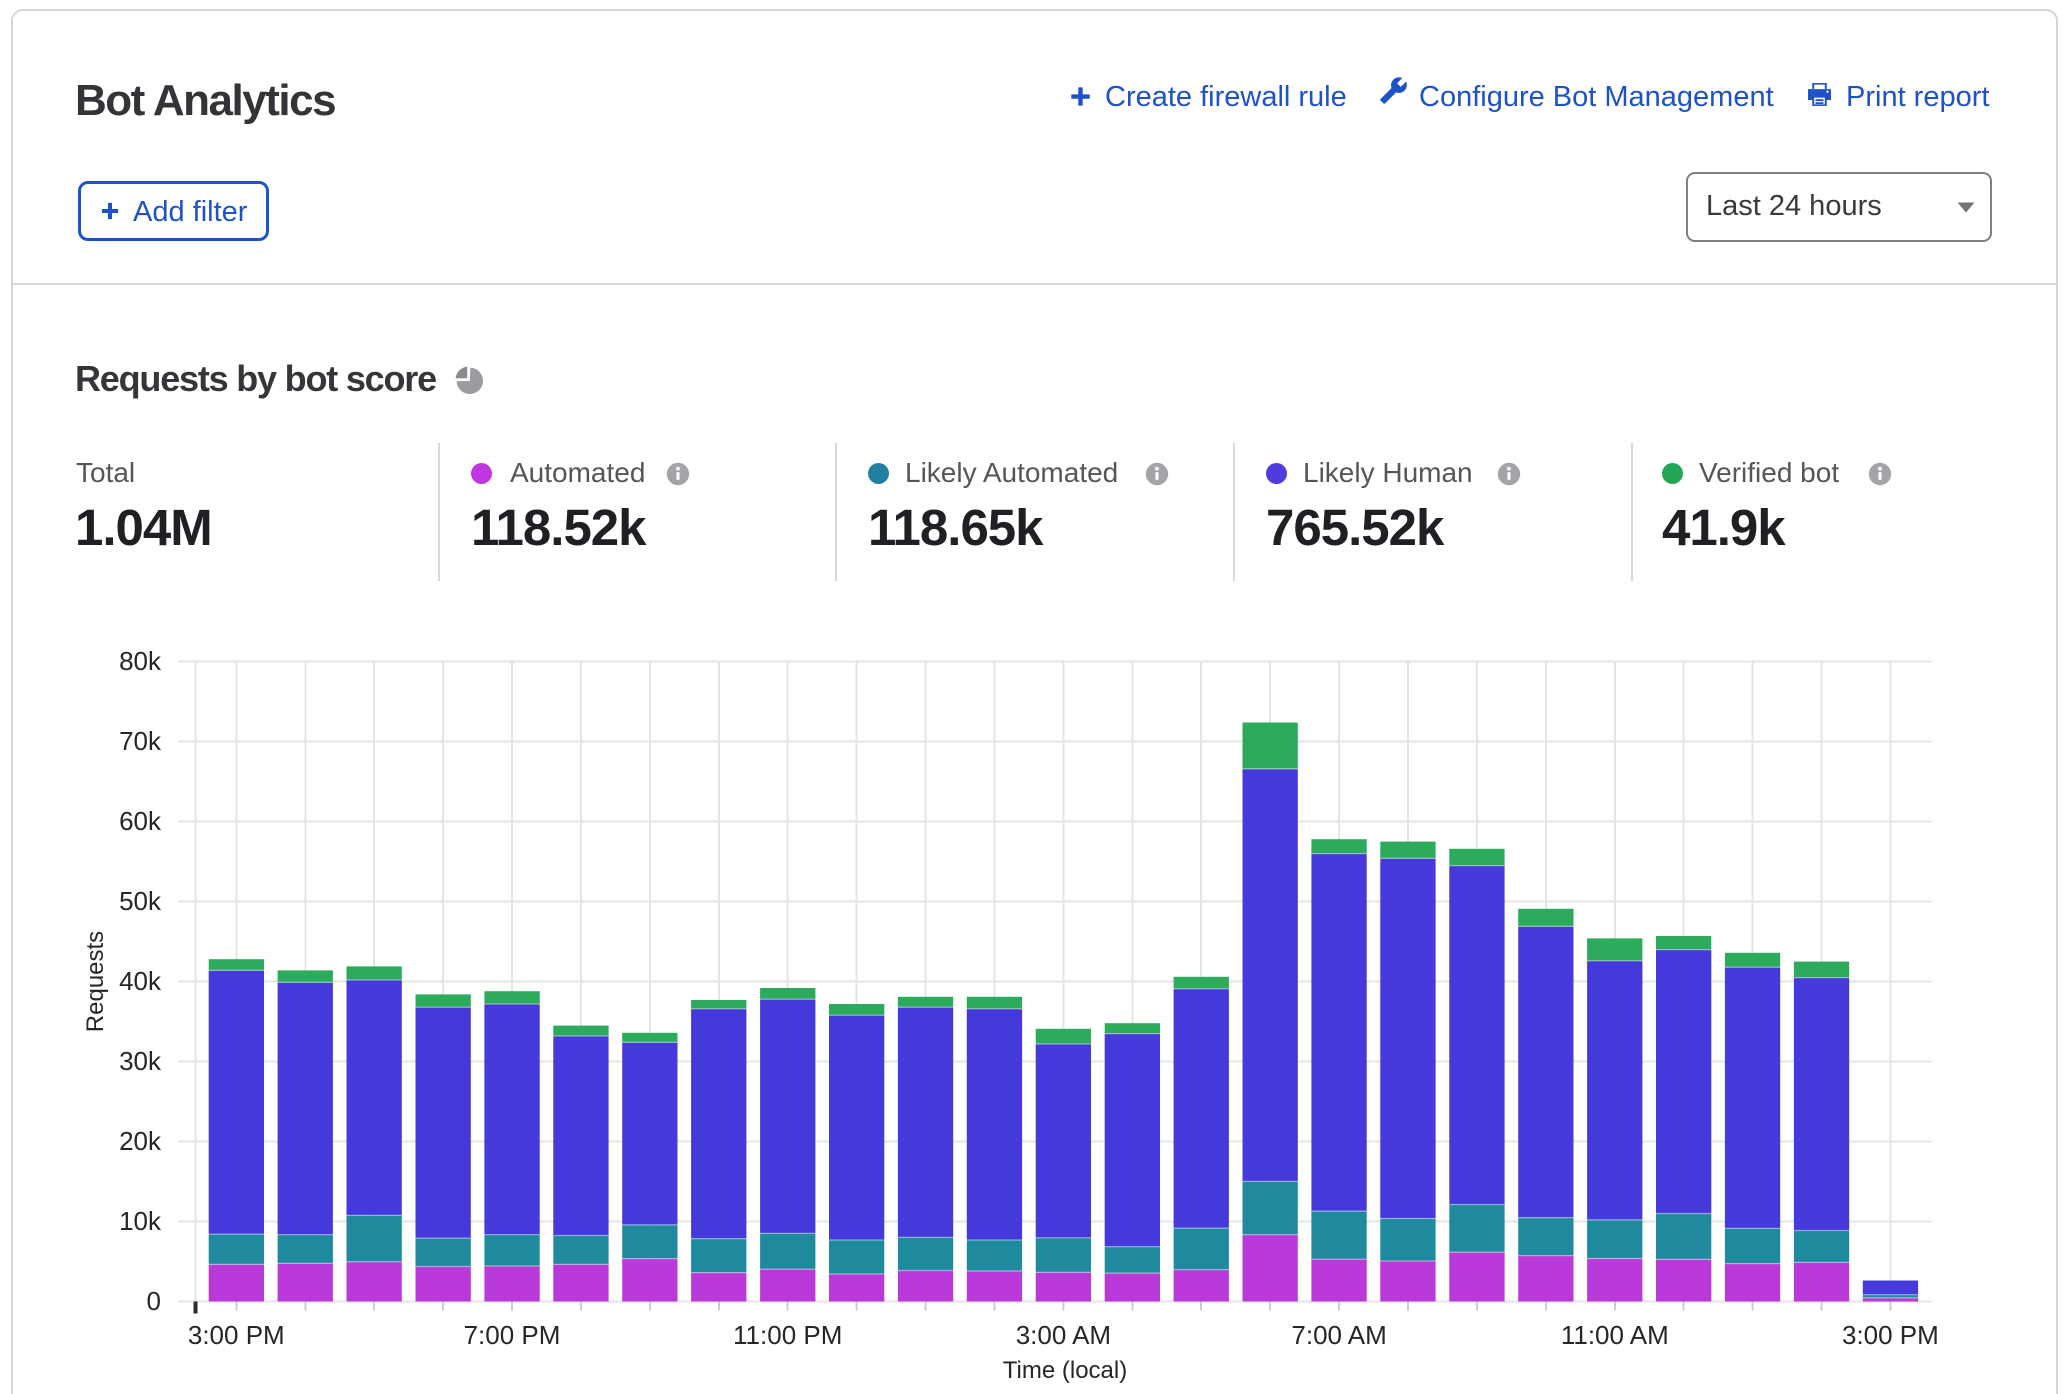  Describe the element at coordinates (1063, 1335) in the screenshot. I see `svg-text: 3:00 AM` at that location.